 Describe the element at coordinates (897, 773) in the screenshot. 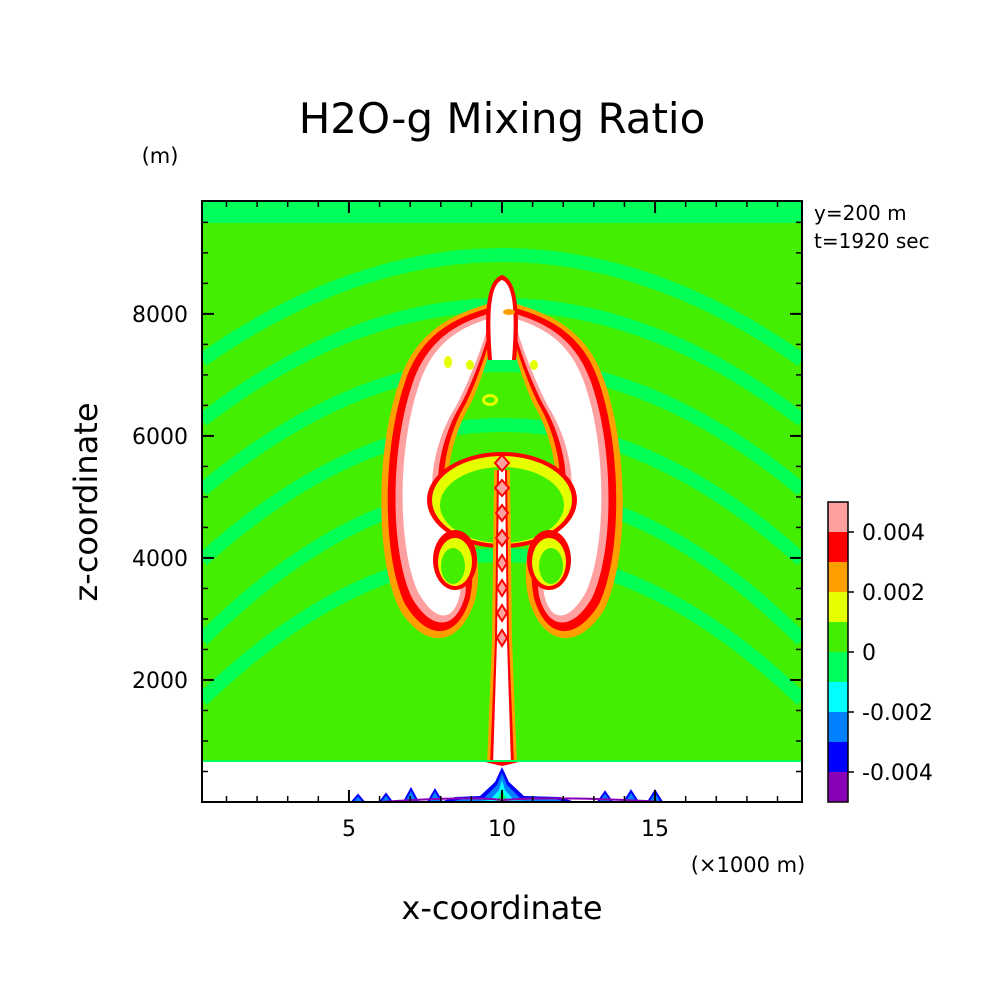

I see `colorbar-tick-label: -0.004` at that location.